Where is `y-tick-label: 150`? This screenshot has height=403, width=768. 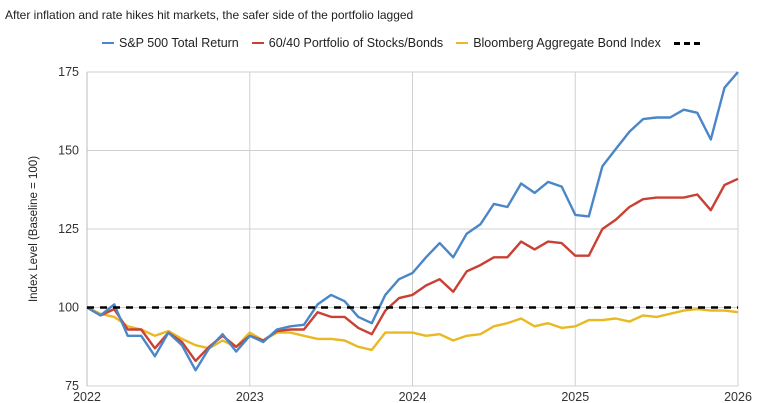 y-tick-label: 150 is located at coordinates (68, 151).